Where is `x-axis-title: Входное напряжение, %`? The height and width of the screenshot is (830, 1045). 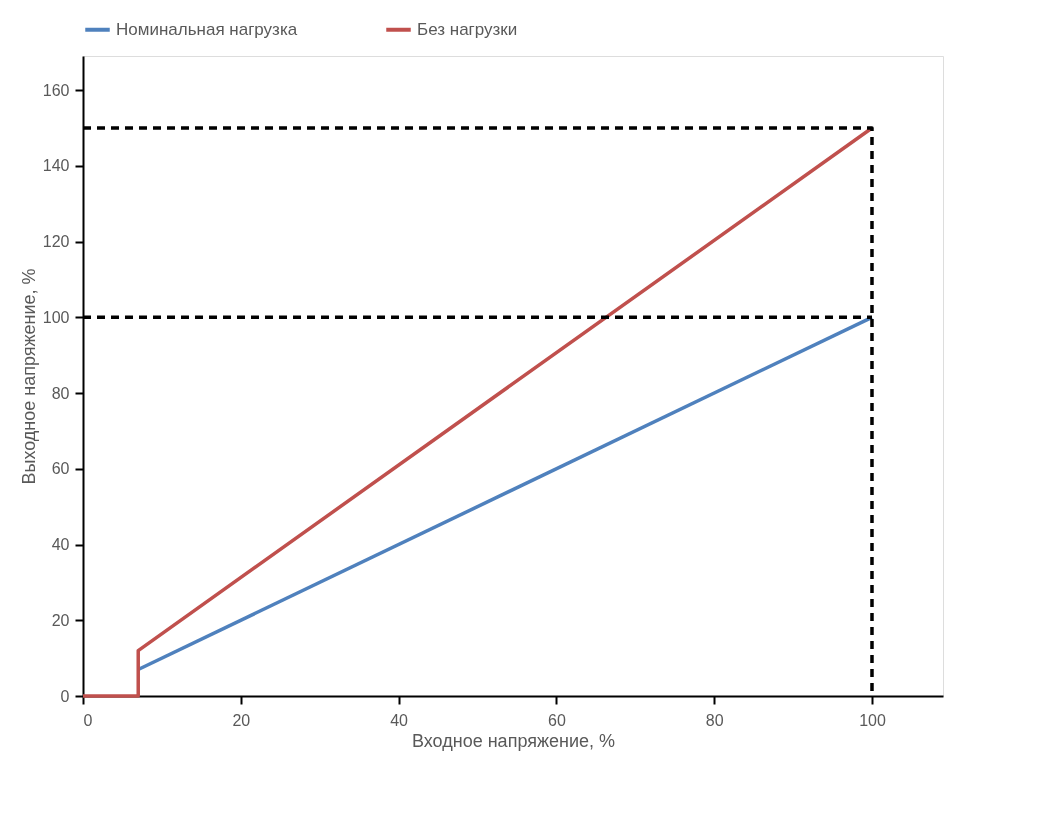
x-axis-title: Входное напряжение, % is located at coordinates (513, 740).